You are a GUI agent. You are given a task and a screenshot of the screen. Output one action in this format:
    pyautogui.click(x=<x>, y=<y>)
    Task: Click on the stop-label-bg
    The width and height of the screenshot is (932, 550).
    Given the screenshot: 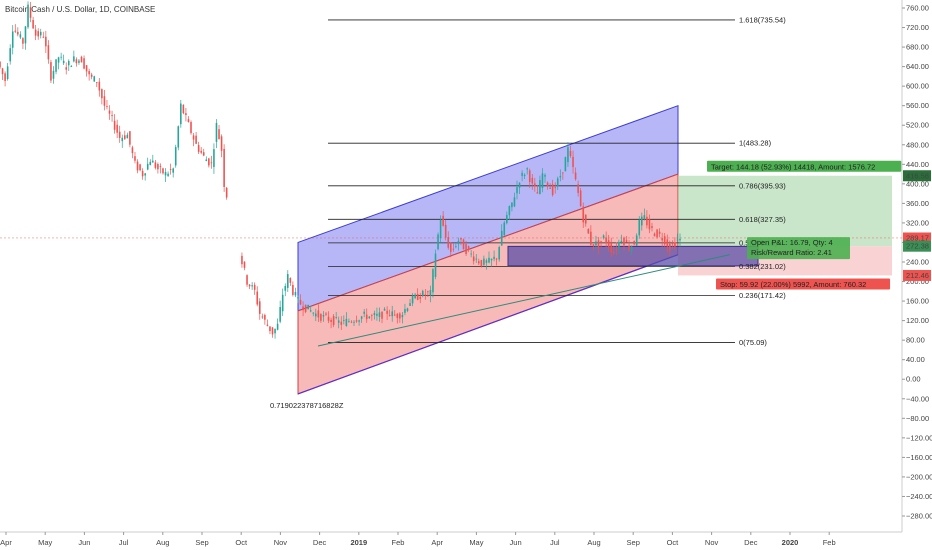 What is the action you would take?
    pyautogui.click(x=803, y=284)
    